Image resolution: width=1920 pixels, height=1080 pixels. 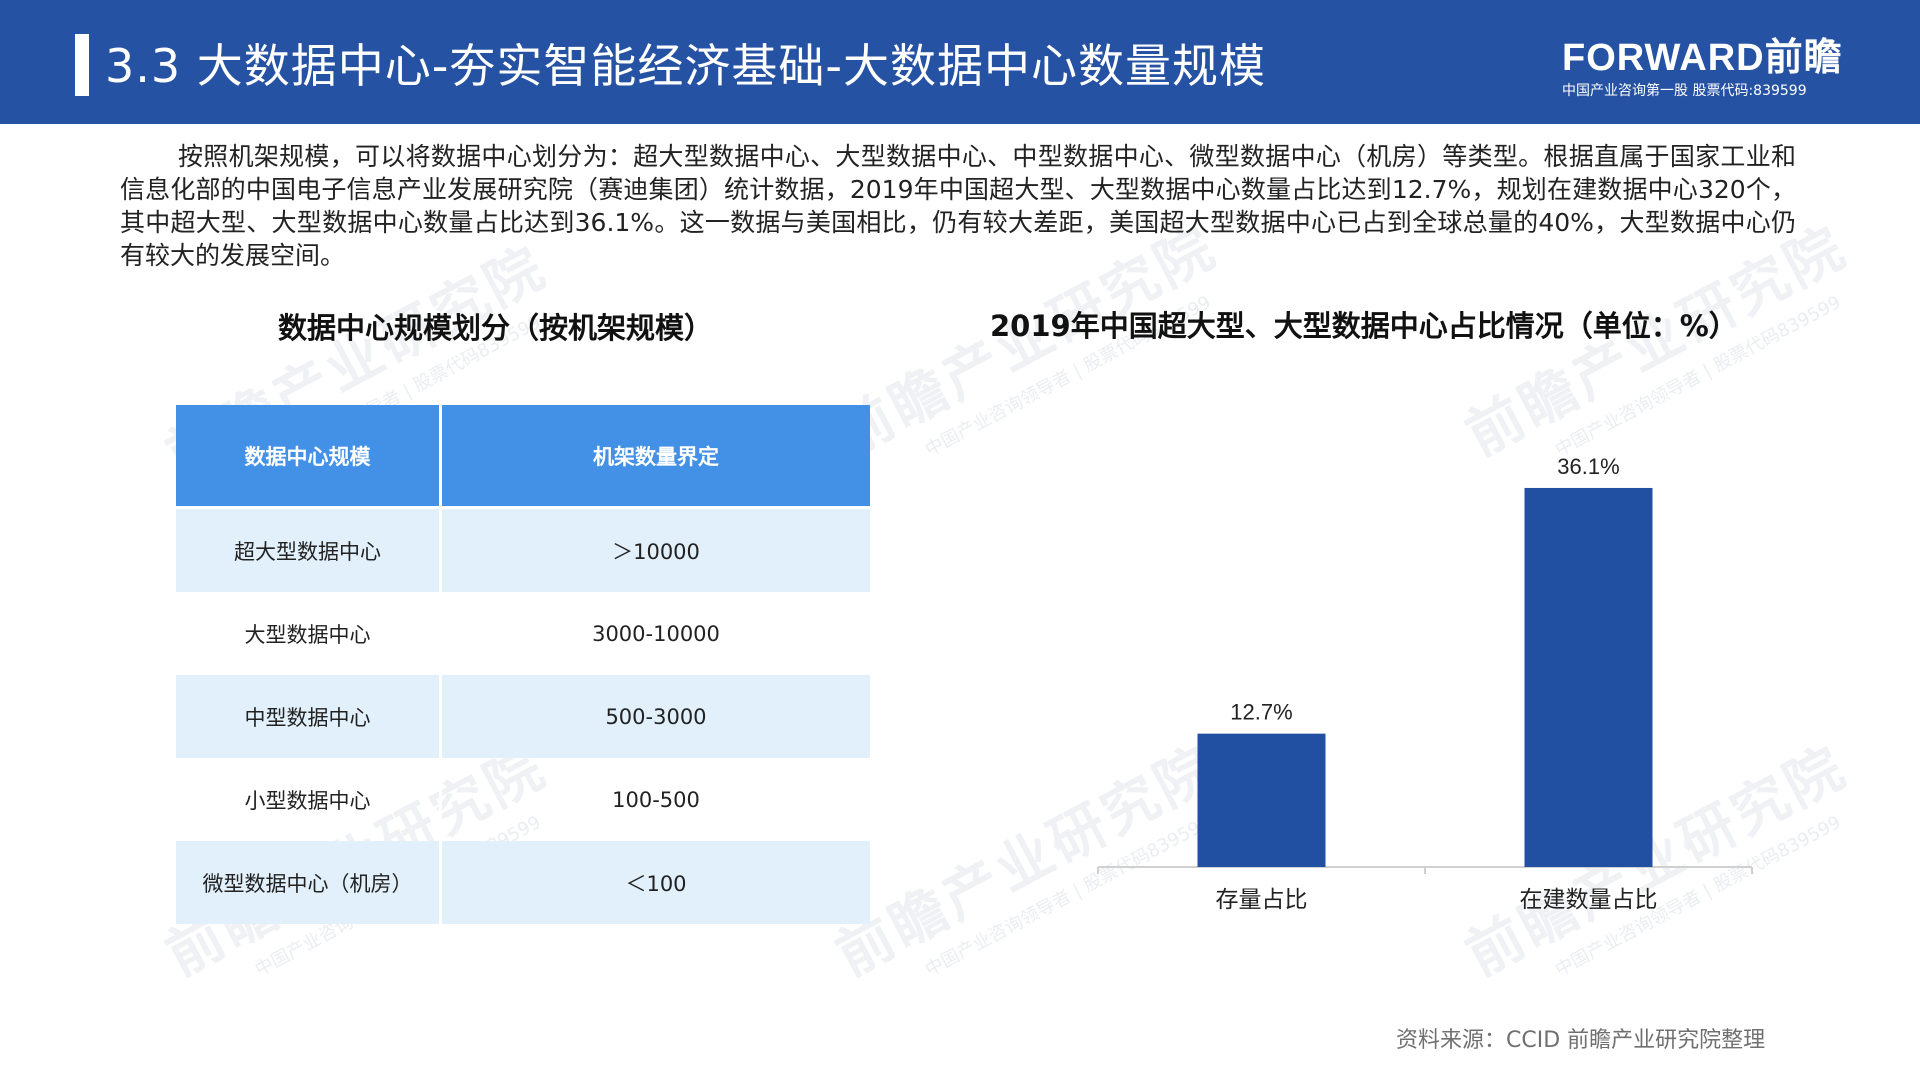 What do you see at coordinates (309, 716) in the screenshot?
I see `table-cell: 中型数据中心` at bounding box center [309, 716].